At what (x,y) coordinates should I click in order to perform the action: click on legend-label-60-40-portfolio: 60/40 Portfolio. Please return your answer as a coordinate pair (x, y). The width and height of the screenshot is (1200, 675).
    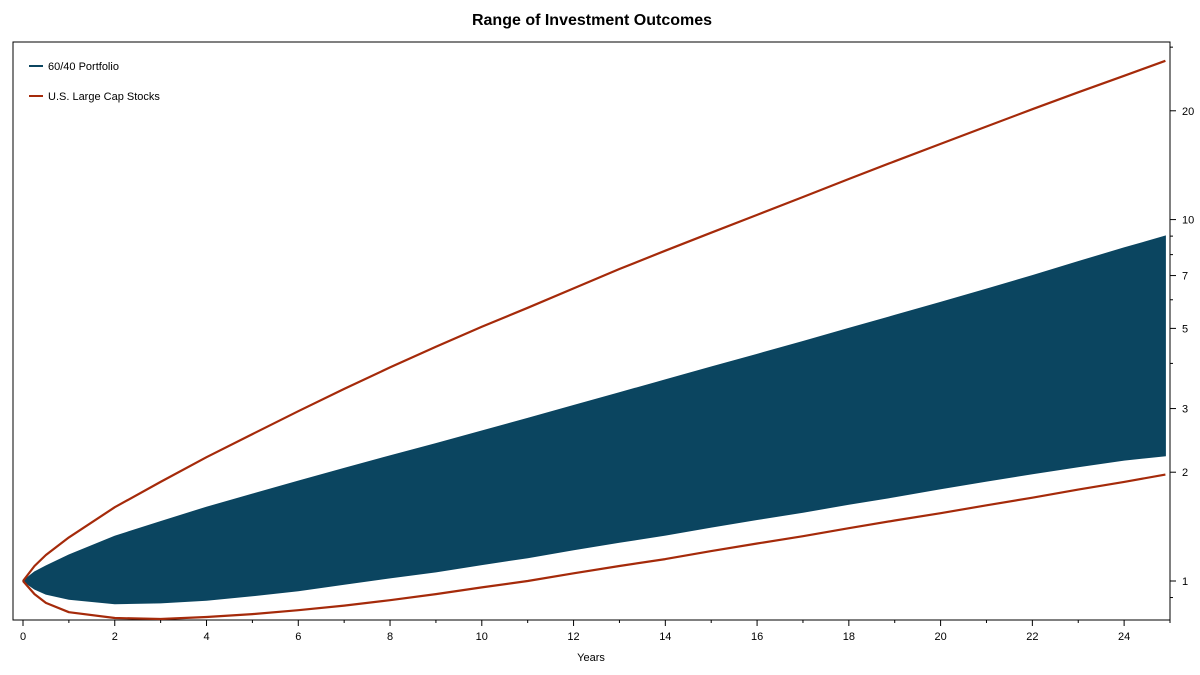
    Looking at the image, I should click on (83, 67).